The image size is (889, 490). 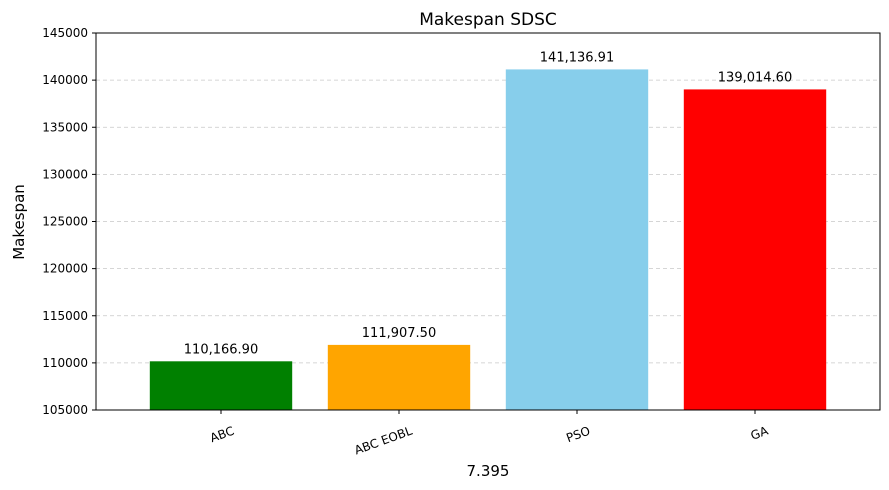 What do you see at coordinates (488, 20) in the screenshot?
I see `chart-title: Makespan SDSC` at bounding box center [488, 20].